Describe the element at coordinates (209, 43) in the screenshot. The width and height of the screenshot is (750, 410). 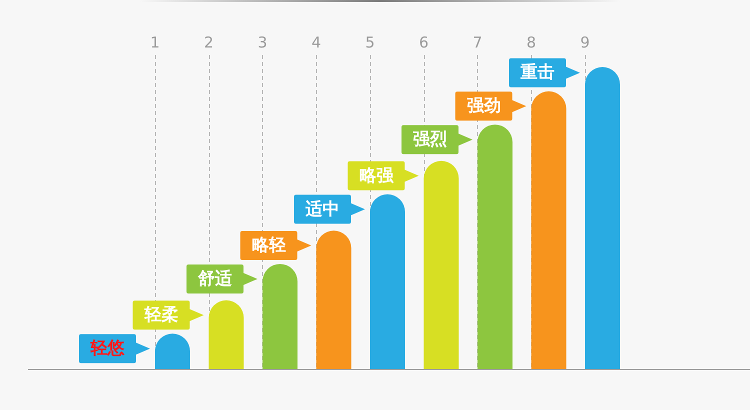
I see `x-tick-label: 2` at that location.